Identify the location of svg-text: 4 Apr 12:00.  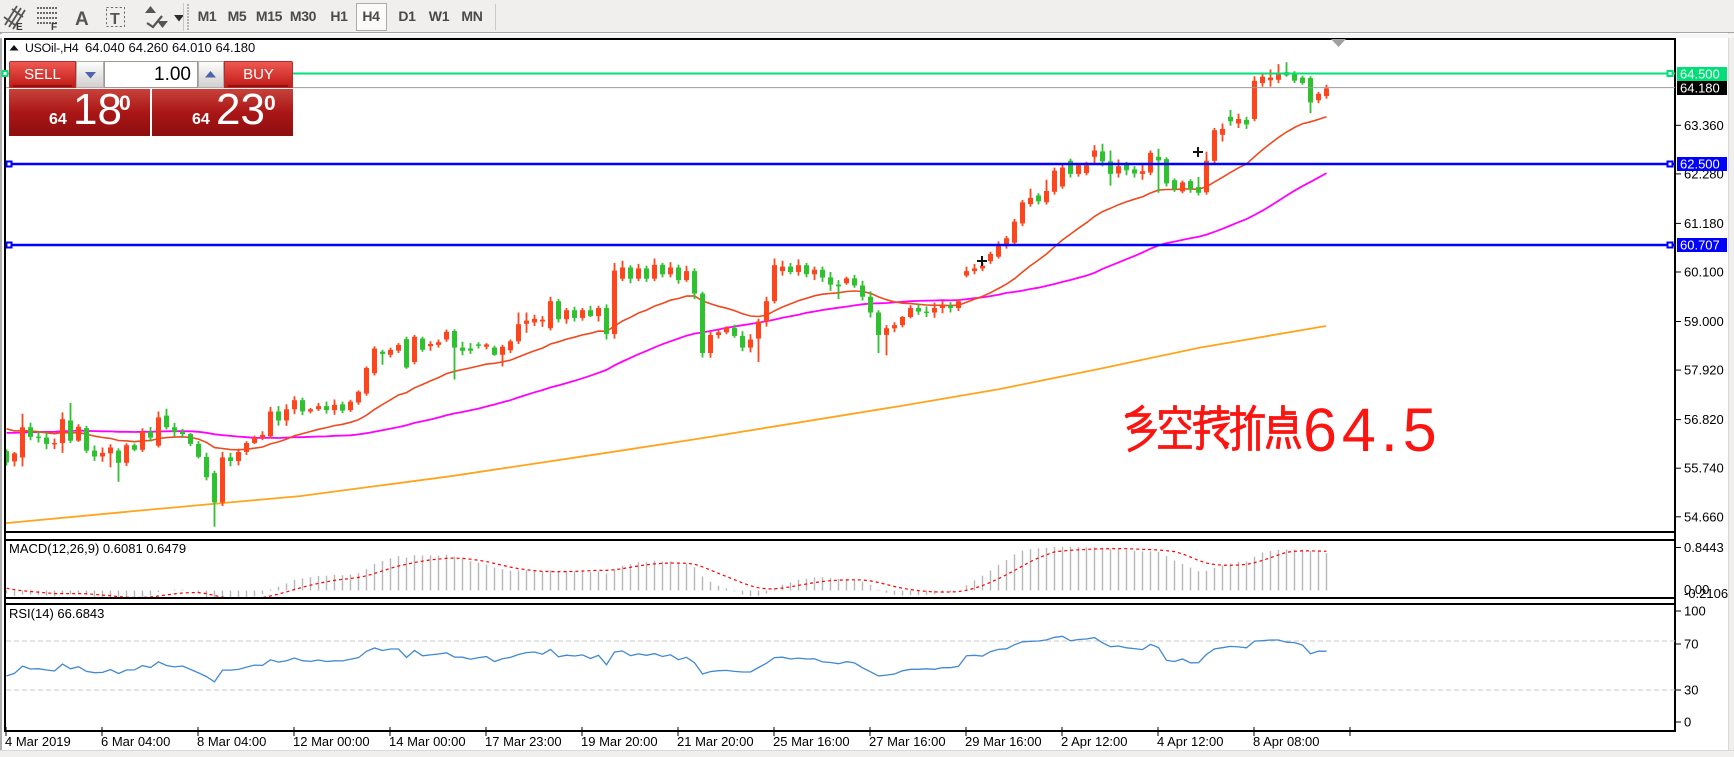
(1190, 741).